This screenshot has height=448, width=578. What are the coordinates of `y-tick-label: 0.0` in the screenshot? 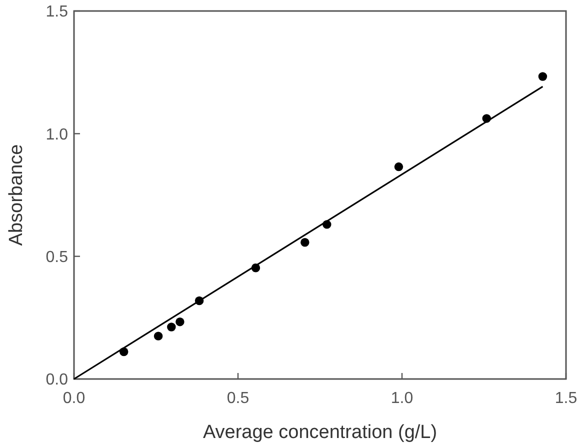 It's located at (57, 380).